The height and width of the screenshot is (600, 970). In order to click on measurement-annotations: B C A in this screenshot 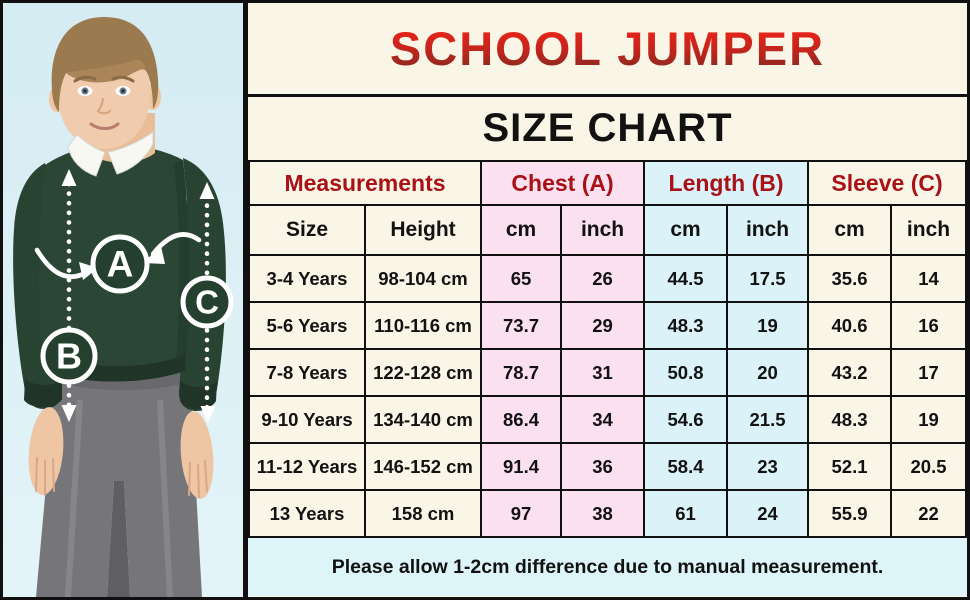, I will do `click(134, 296)`.